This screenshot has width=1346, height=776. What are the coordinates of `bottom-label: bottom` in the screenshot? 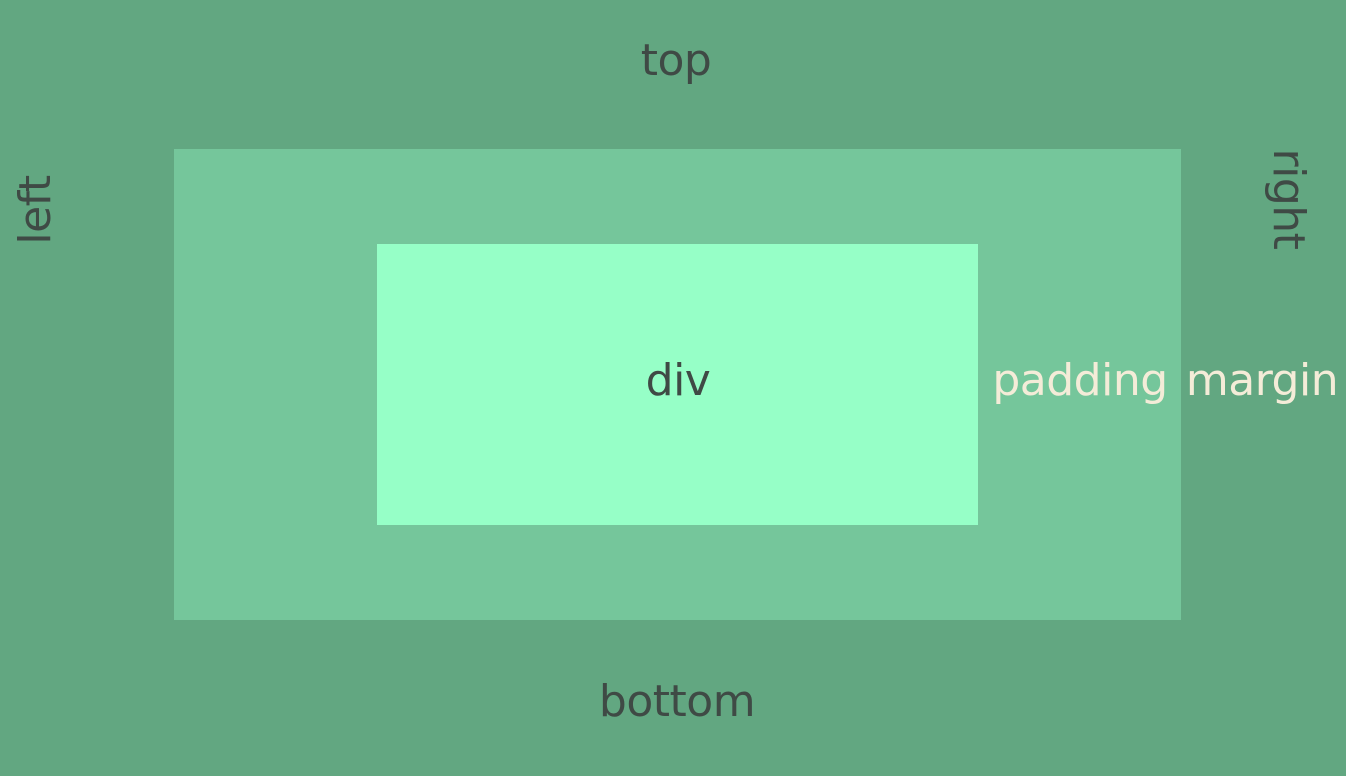 It's located at (677, 701).